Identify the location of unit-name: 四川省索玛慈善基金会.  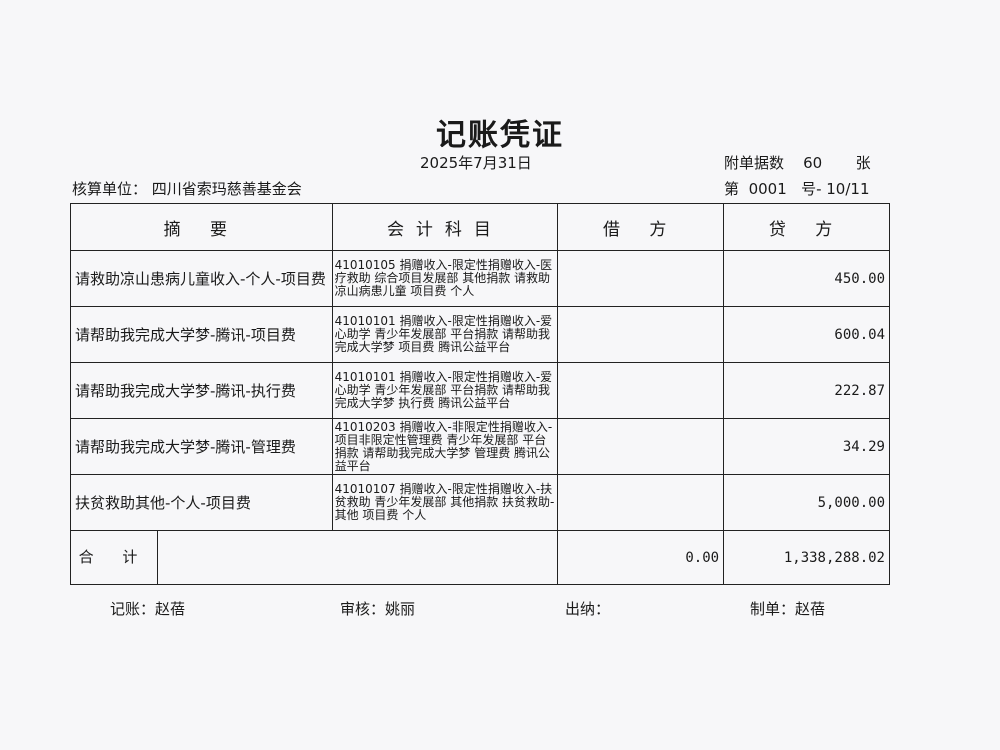
(226, 189).